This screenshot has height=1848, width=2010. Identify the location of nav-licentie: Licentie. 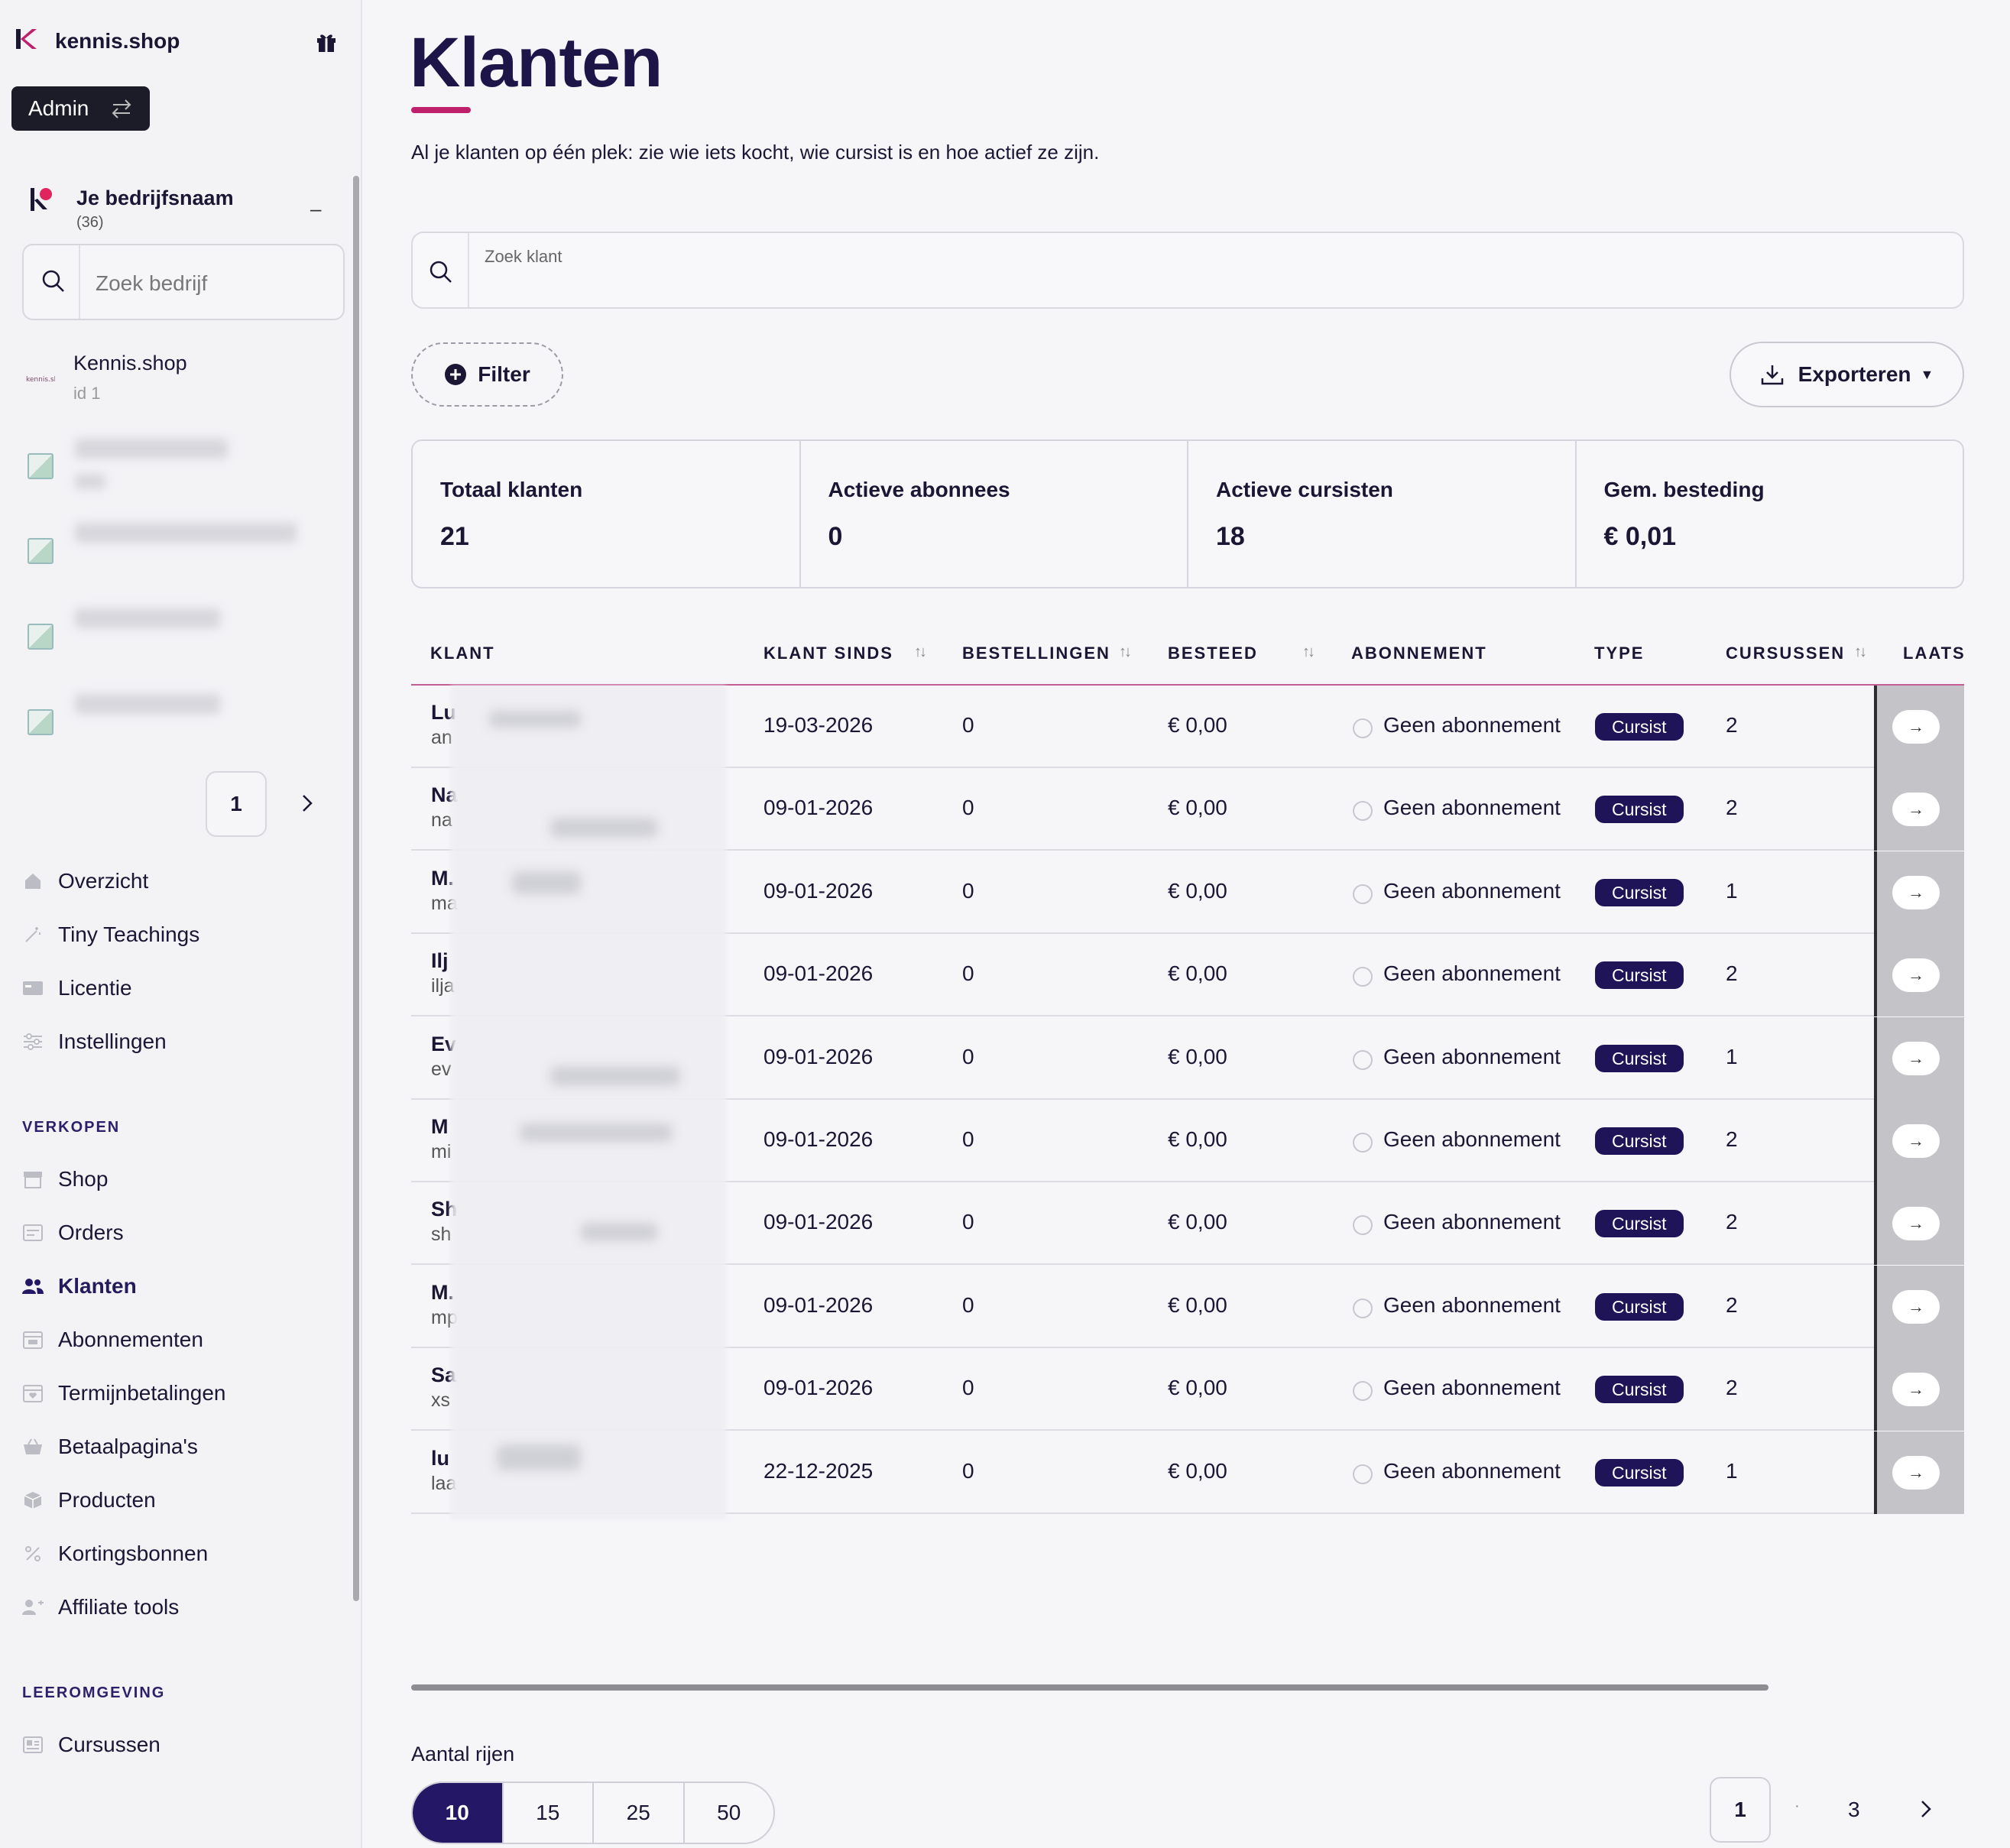
(76, 988).